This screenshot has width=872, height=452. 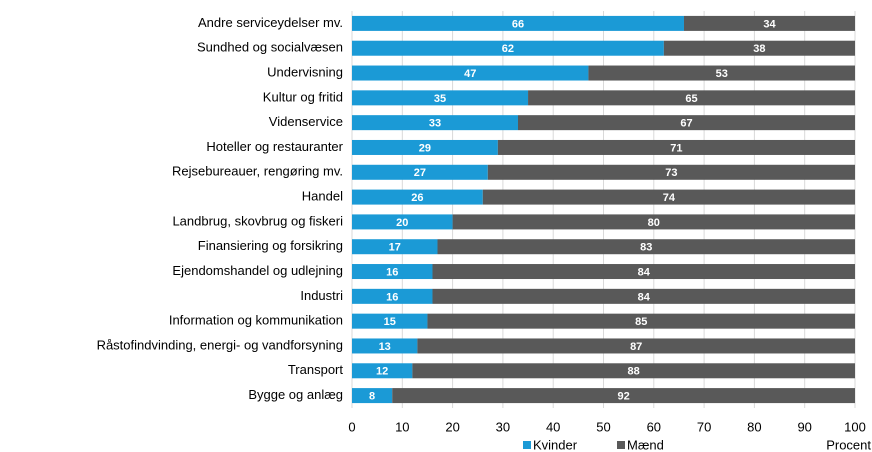 I want to click on data-label: 66, so click(x=518, y=24).